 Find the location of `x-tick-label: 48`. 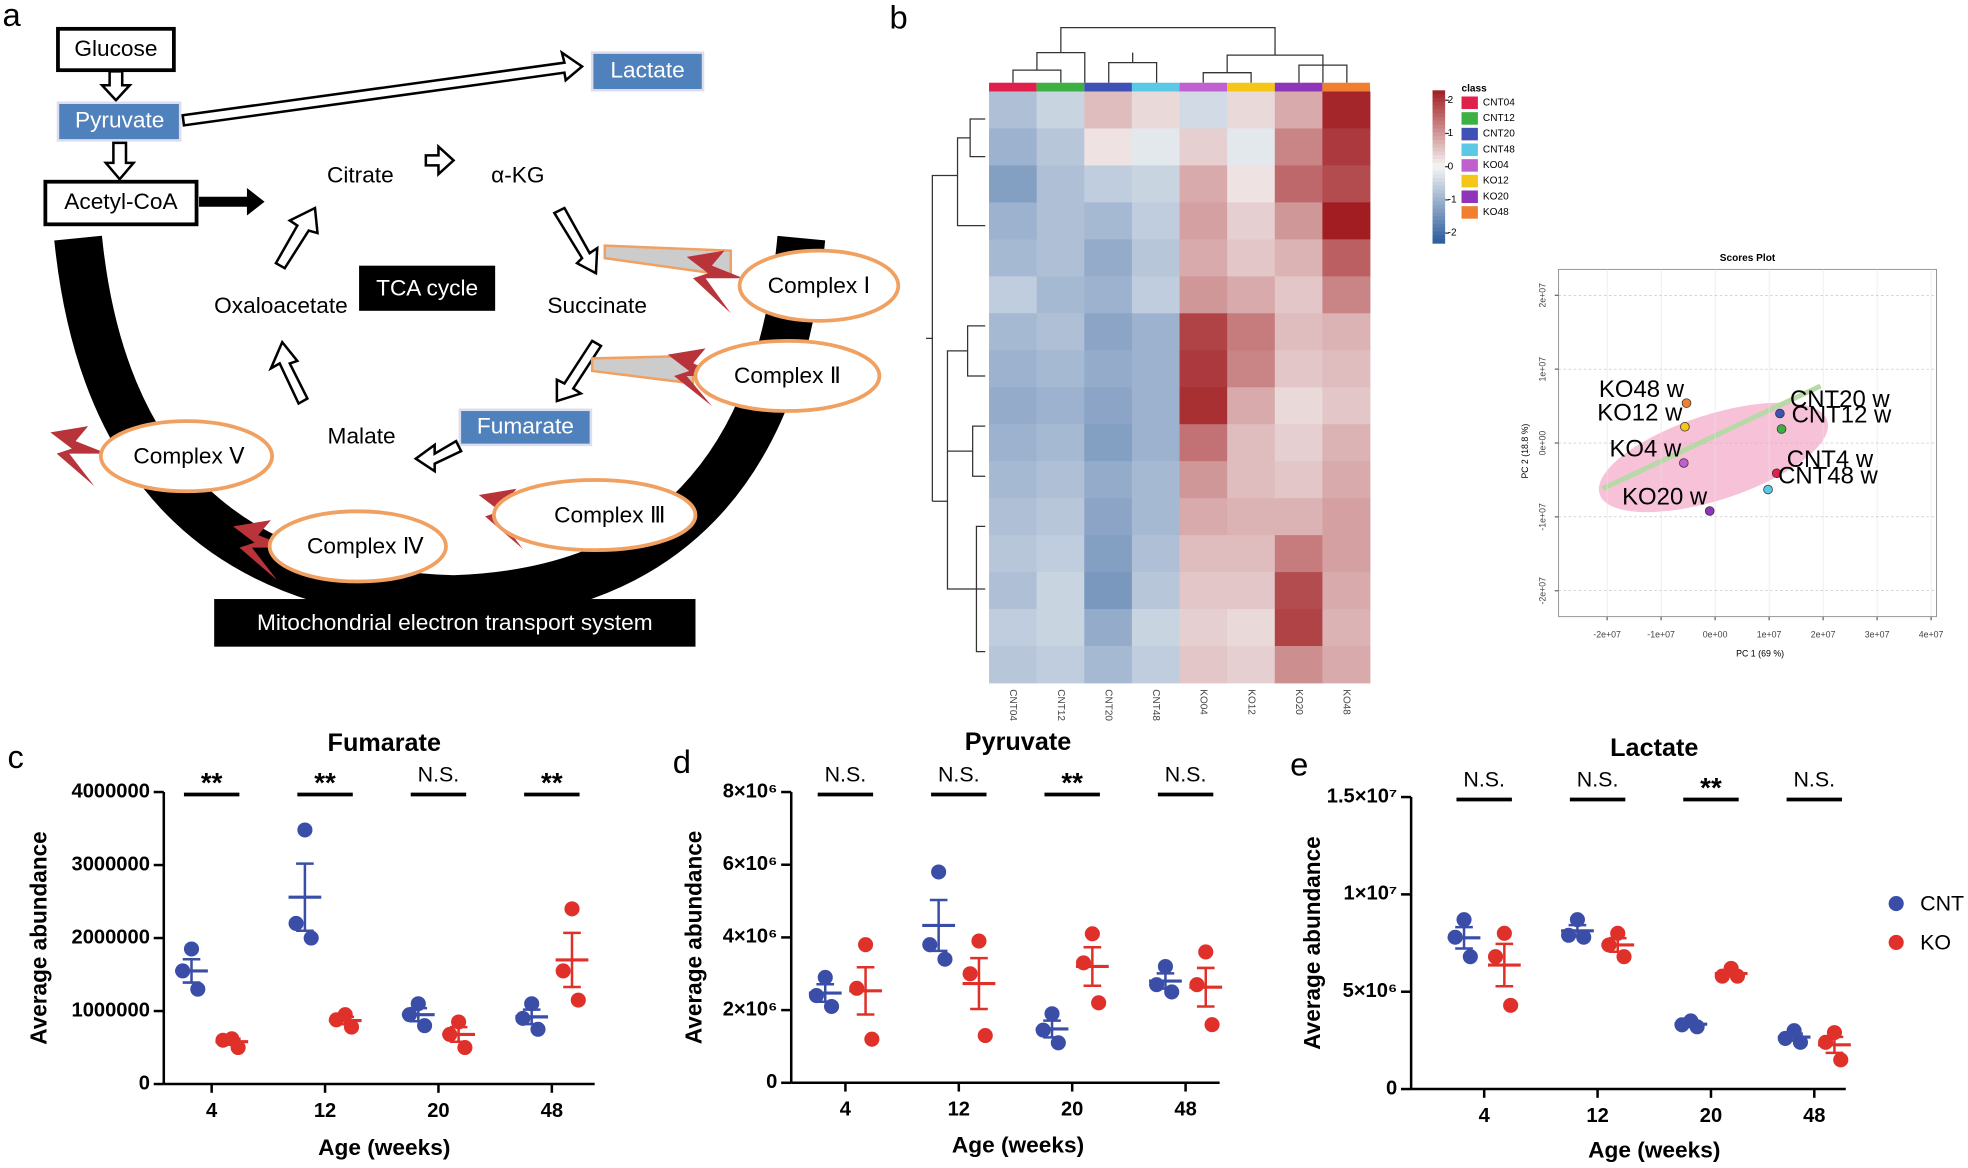

x-tick-label: 48 is located at coordinates (1814, 1116).